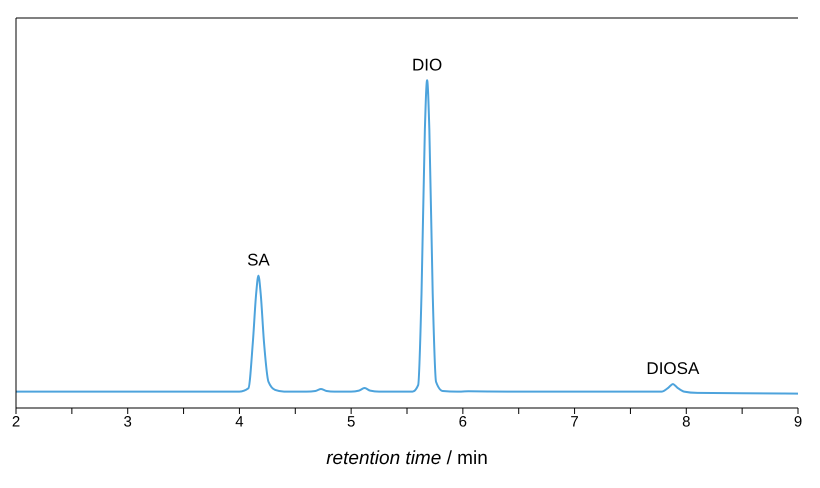 The width and height of the screenshot is (820, 488). Describe the element at coordinates (407, 458) in the screenshot. I see `x-axis-title: retention time / min` at that location.